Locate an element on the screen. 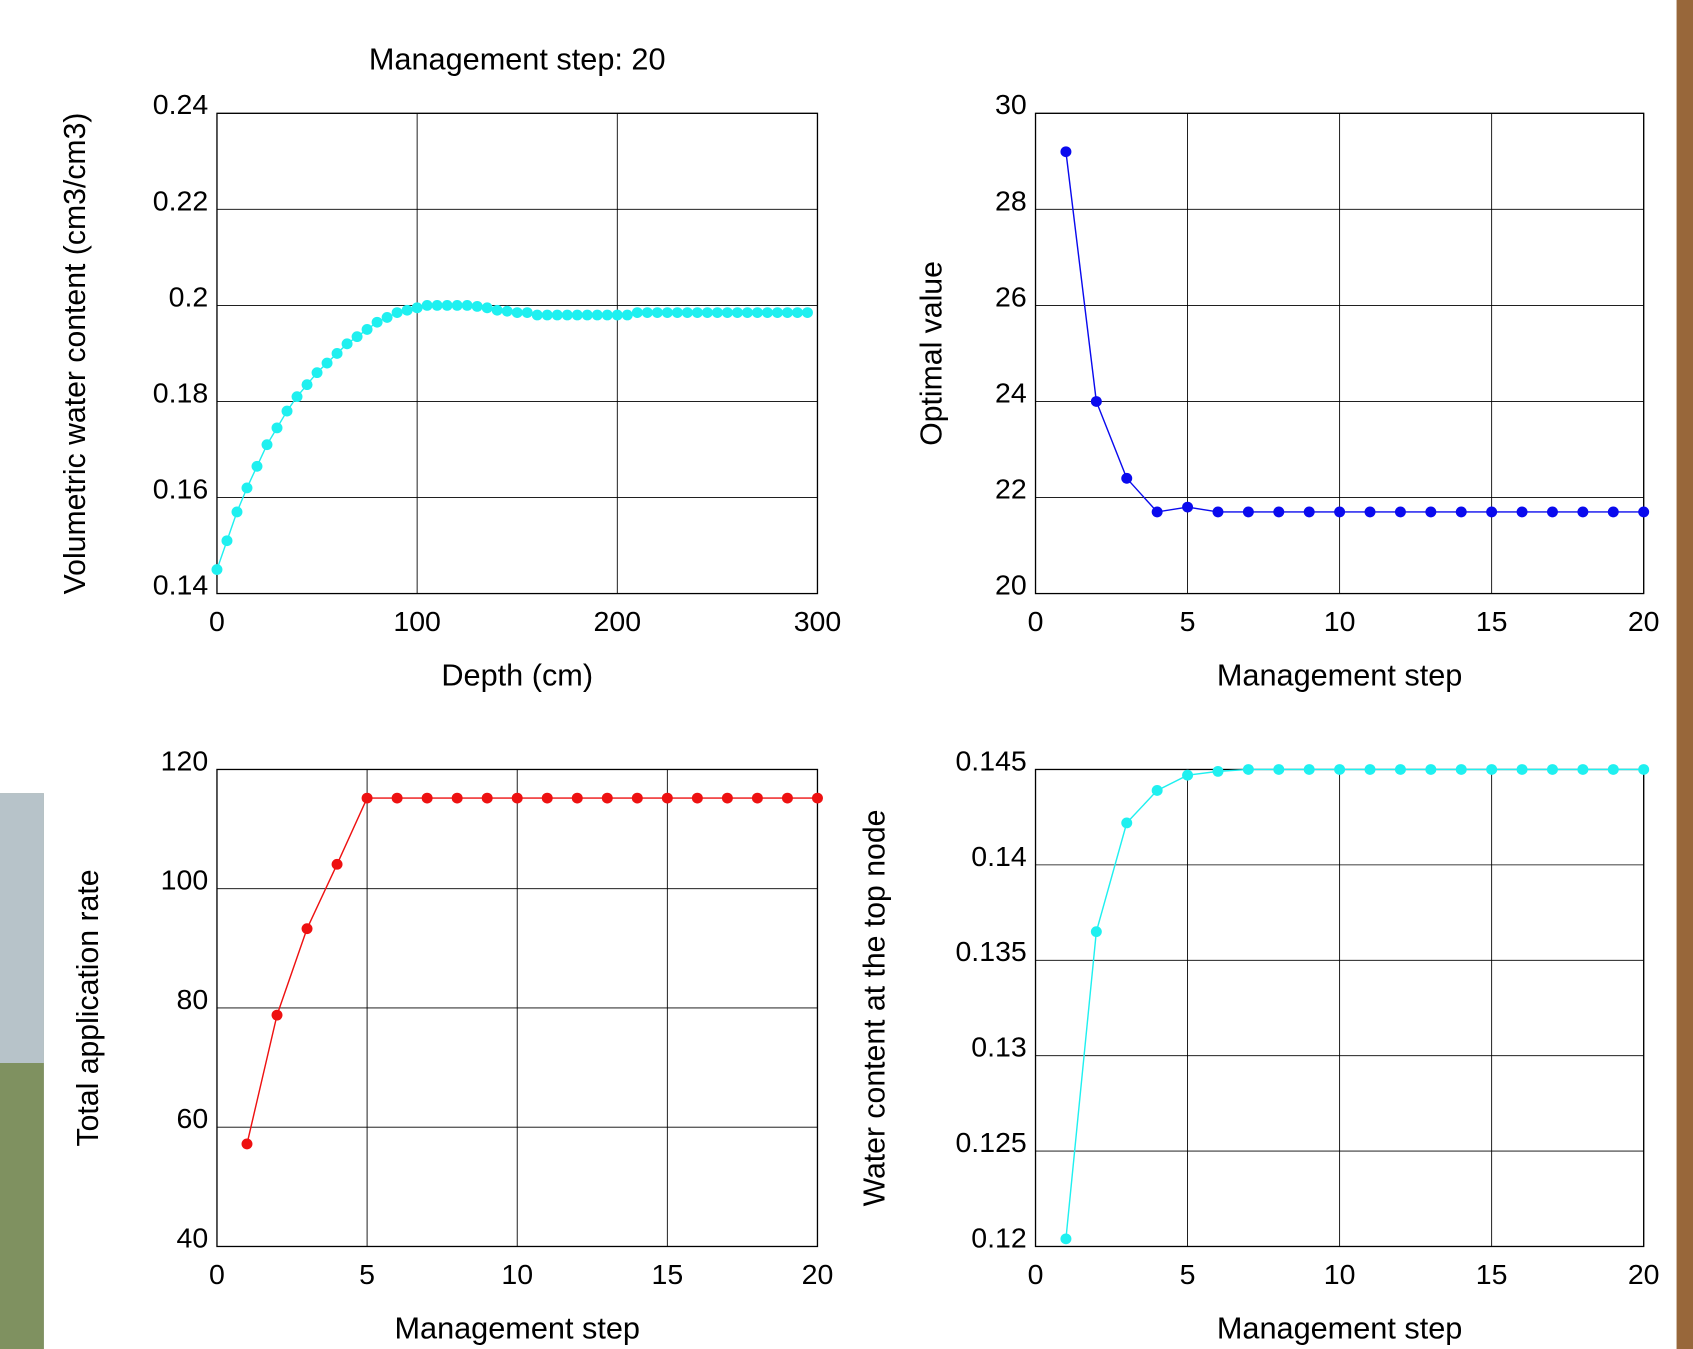  y-tick-label: 0.24 is located at coordinates (180, 104).